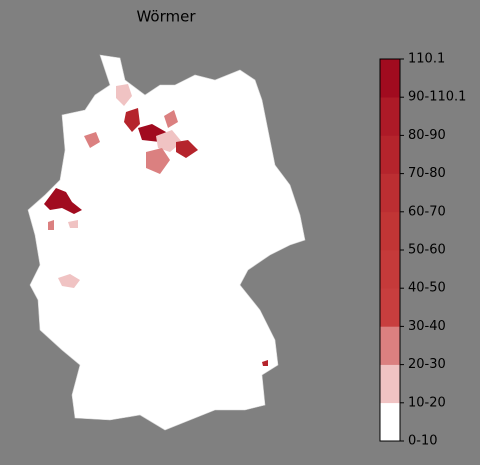  Describe the element at coordinates (166, 17) in the screenshot. I see `map-title: Wörmer` at that location.